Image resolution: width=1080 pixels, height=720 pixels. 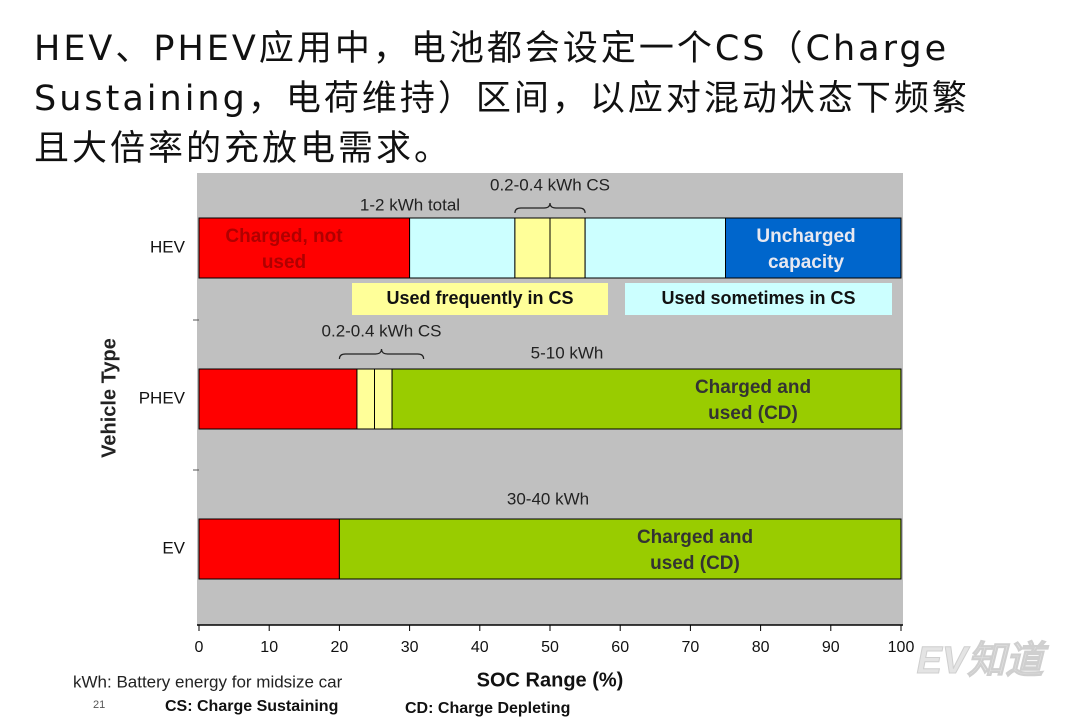 I want to click on y-axis-label: Vehicle Type, so click(x=109, y=398).